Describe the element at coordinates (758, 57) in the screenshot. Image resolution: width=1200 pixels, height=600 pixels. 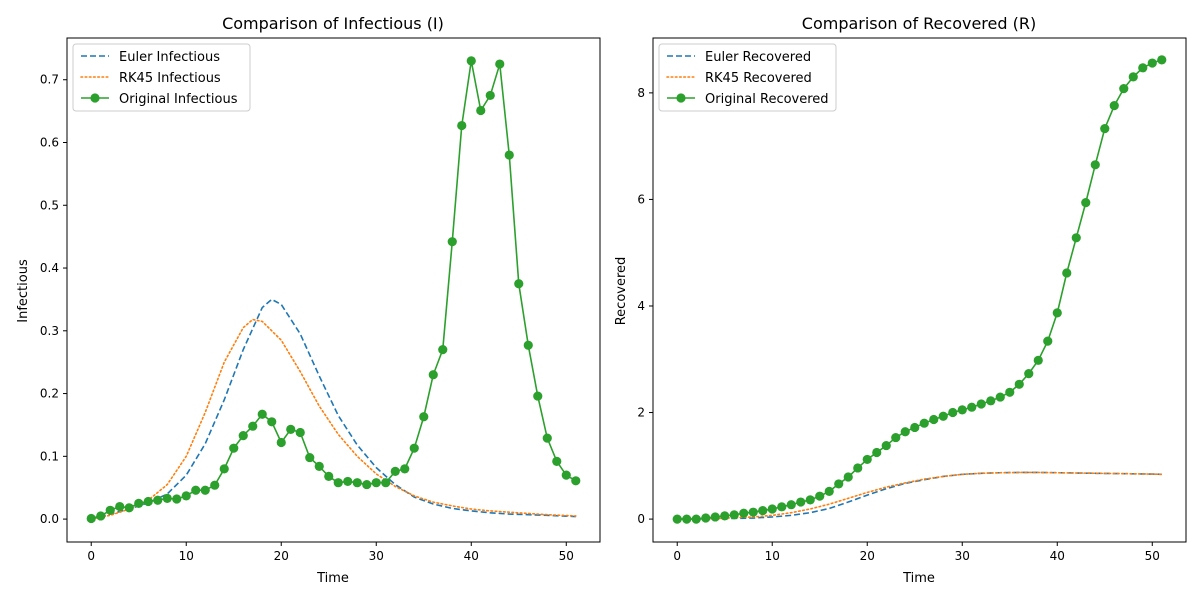
I see `legend-label: Euler Recovered` at that location.